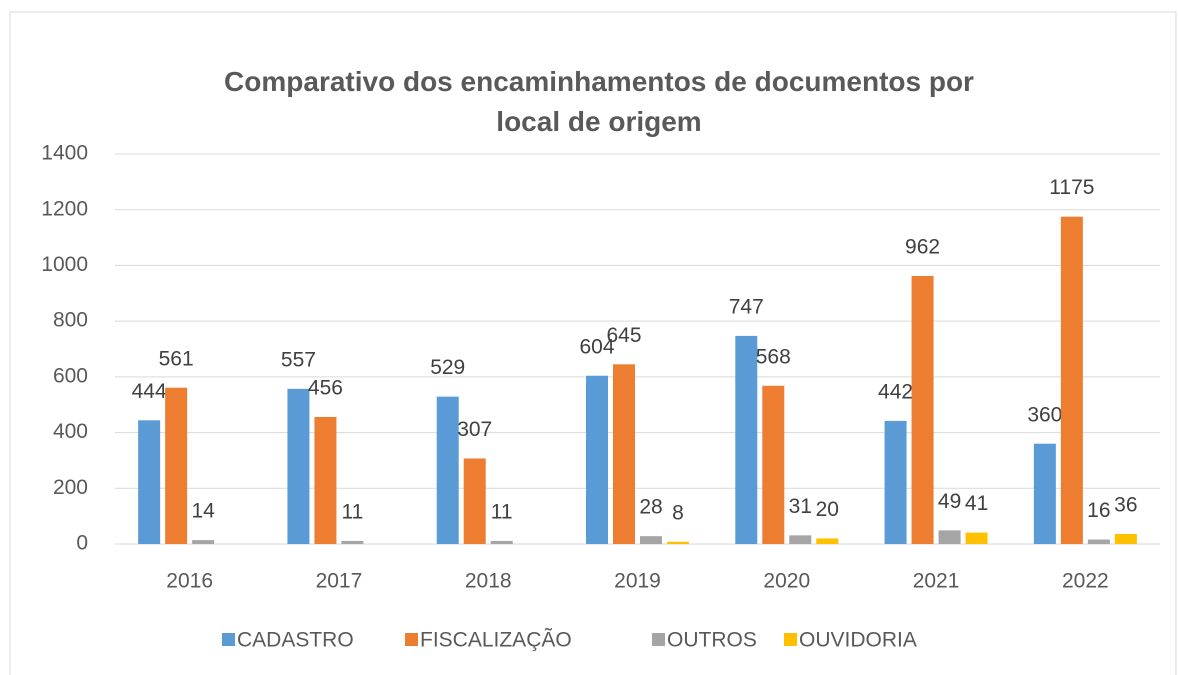 The height and width of the screenshot is (675, 1178). What do you see at coordinates (325, 388) in the screenshot?
I see `data-label: 456` at bounding box center [325, 388].